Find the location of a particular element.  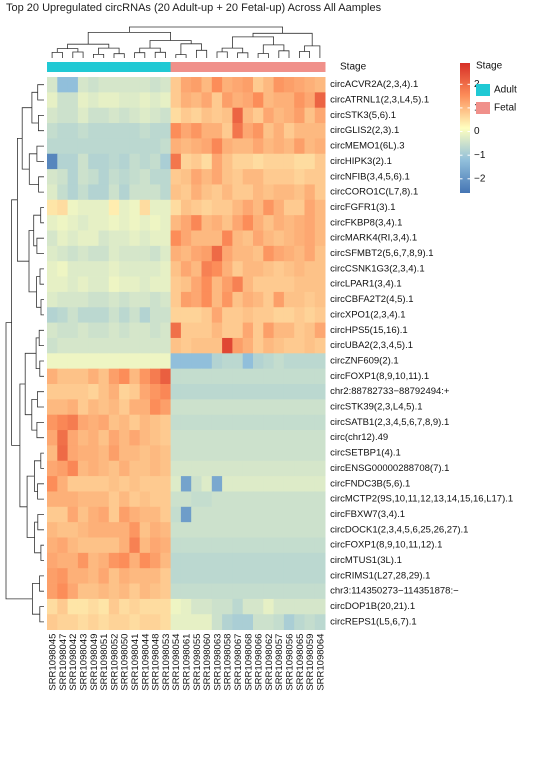

row-label: circHIPK3(2).1 is located at coordinates (361, 161).